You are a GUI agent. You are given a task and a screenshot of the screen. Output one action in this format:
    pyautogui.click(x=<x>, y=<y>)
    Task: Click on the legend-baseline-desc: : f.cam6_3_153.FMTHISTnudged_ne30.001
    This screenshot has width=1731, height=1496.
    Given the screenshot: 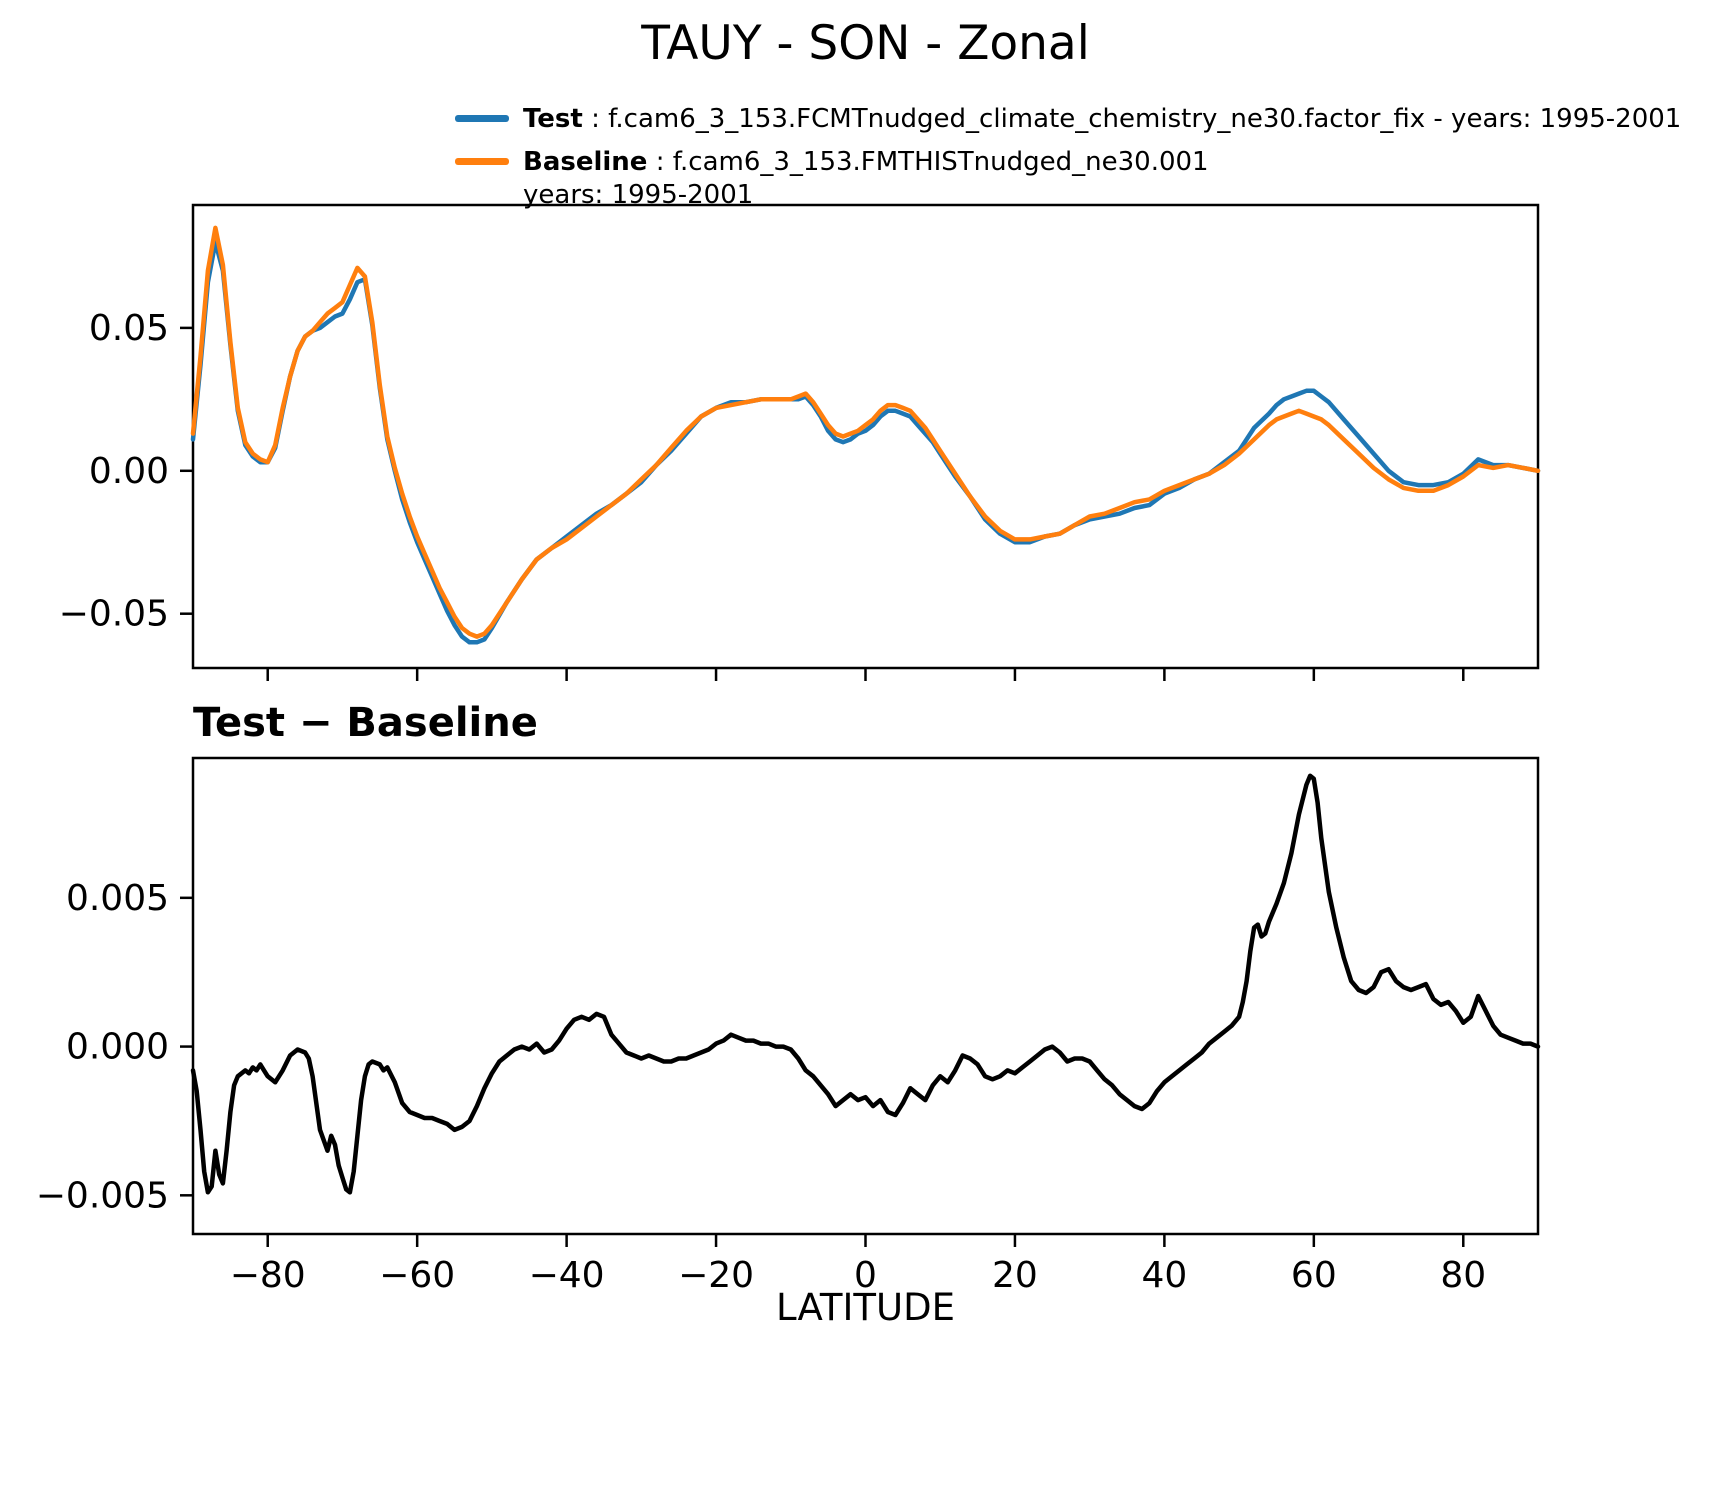 What is the action you would take?
    pyautogui.click(x=928, y=162)
    